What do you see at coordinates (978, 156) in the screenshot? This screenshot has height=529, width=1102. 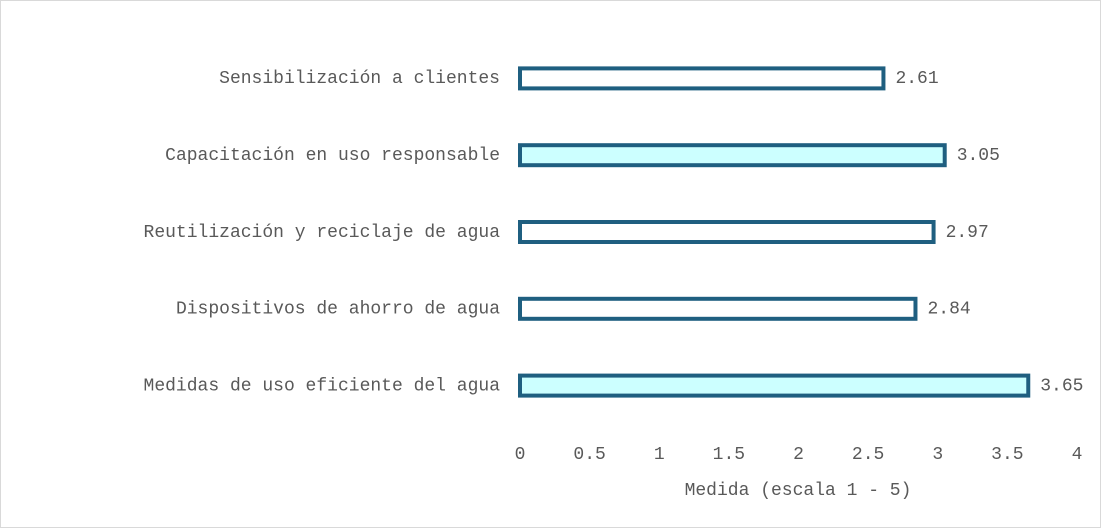 I see `data-label: 3.05` at bounding box center [978, 156].